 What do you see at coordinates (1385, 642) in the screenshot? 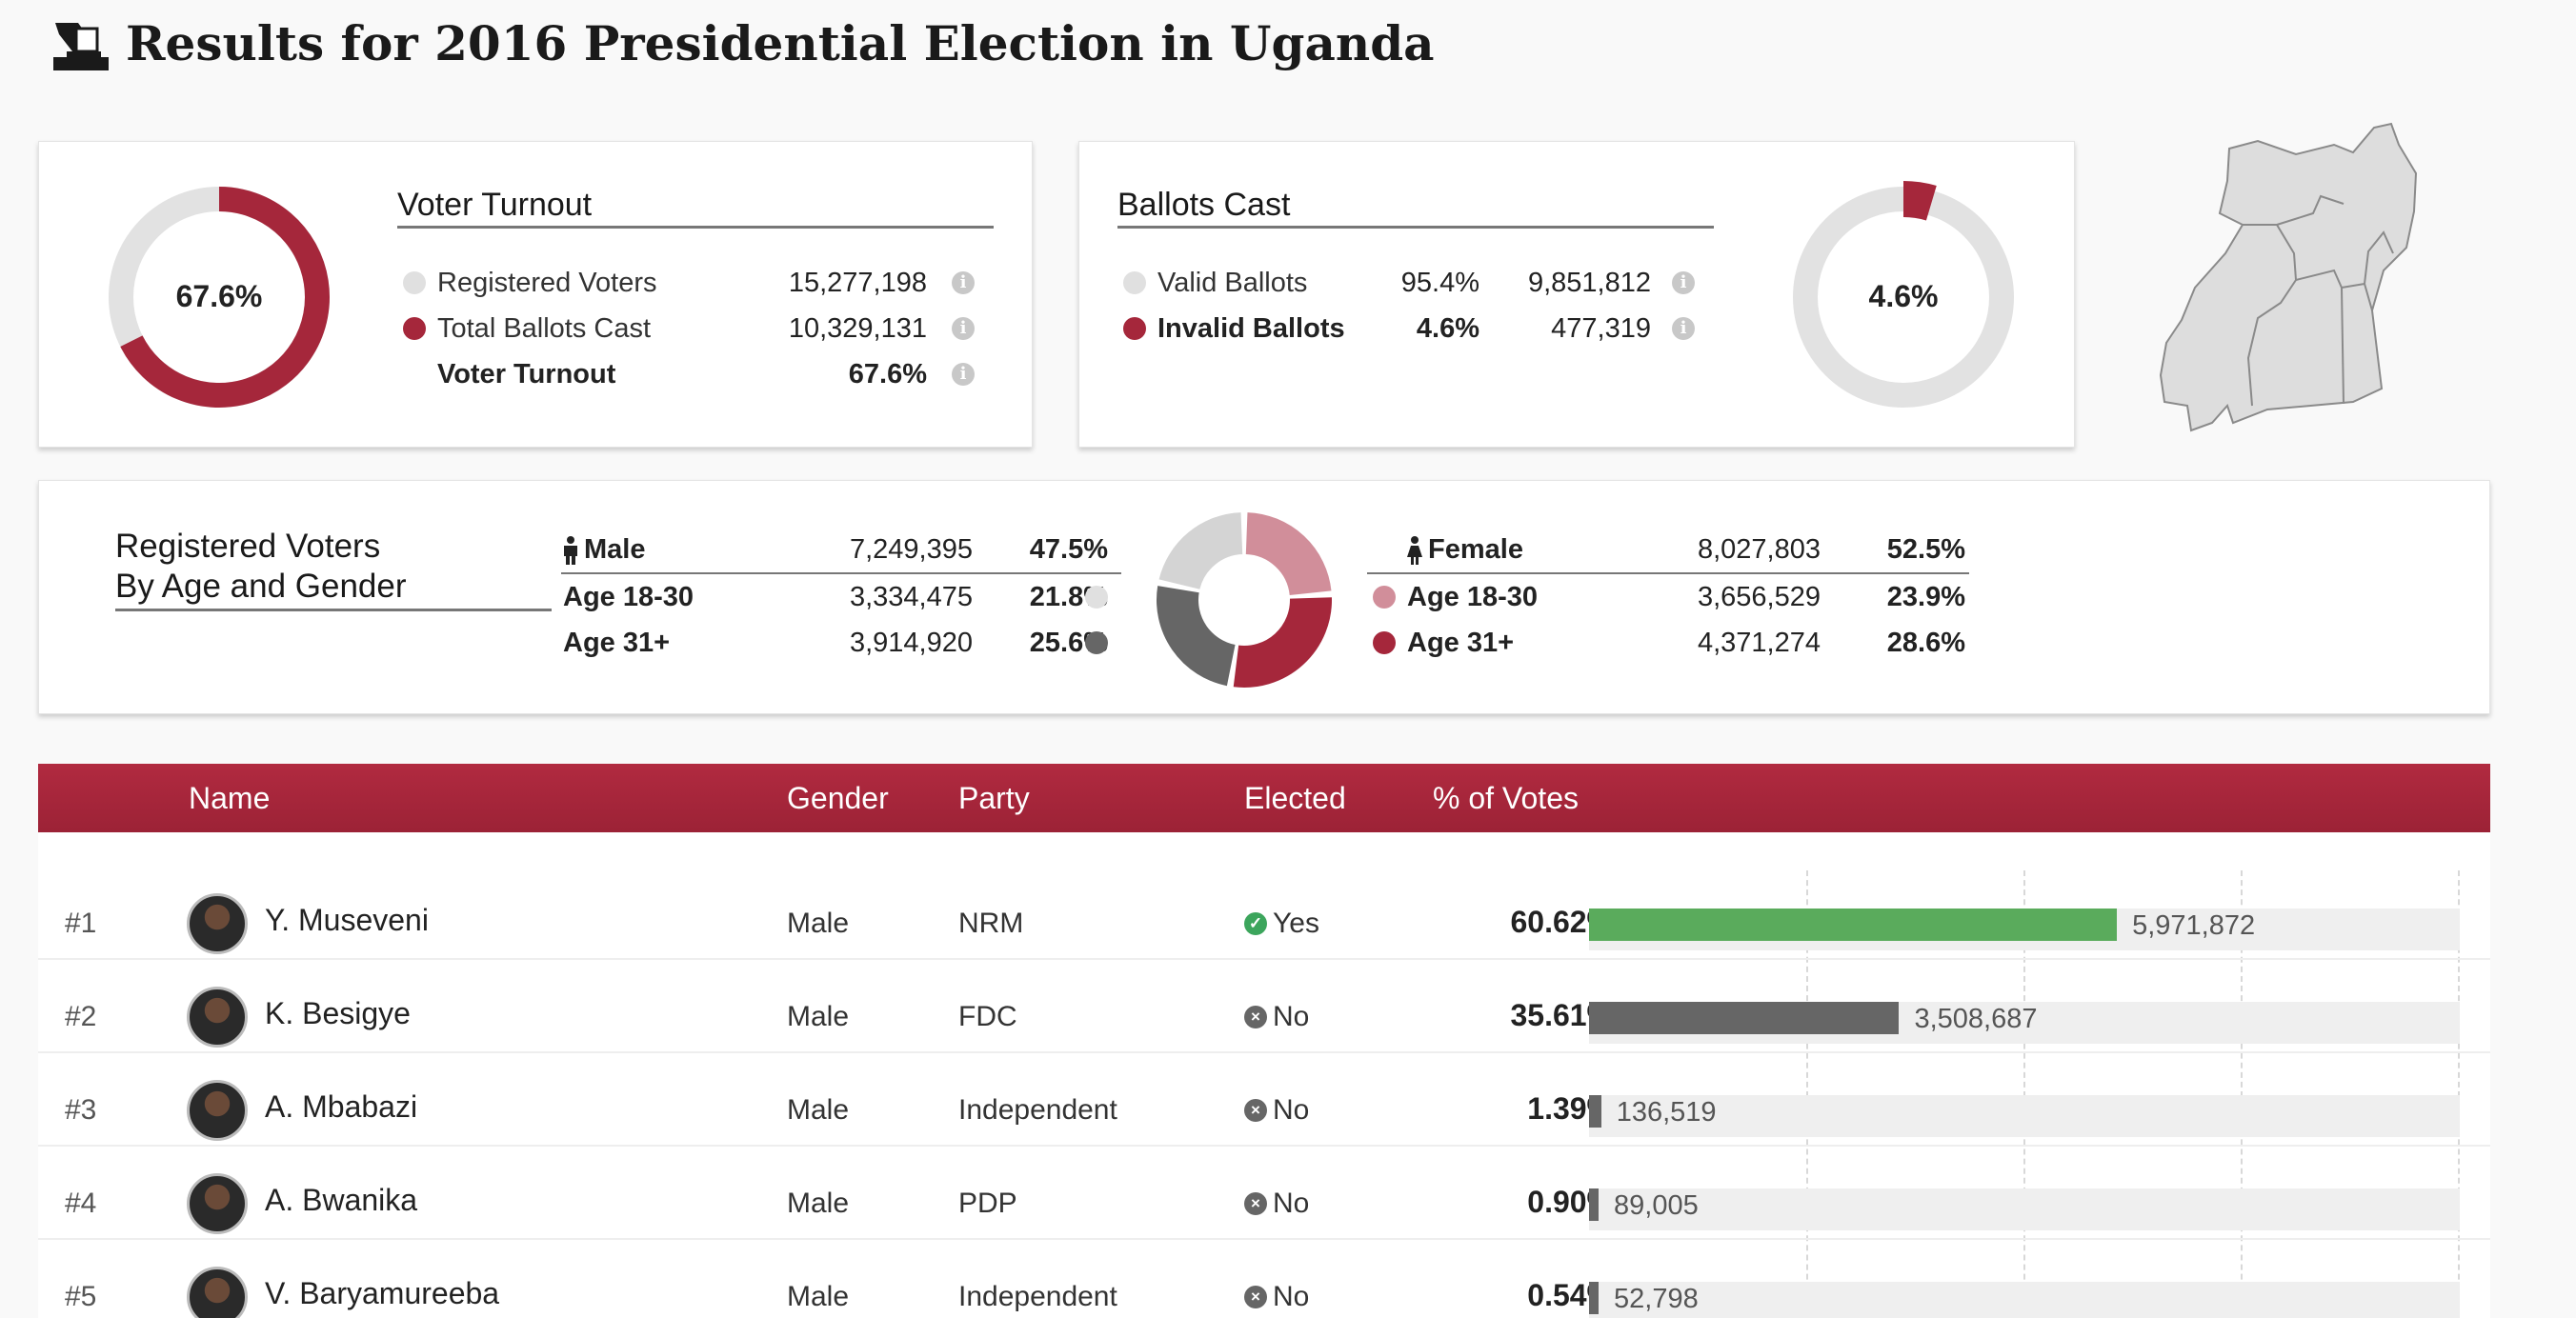
I see `female-old-dot` at bounding box center [1385, 642].